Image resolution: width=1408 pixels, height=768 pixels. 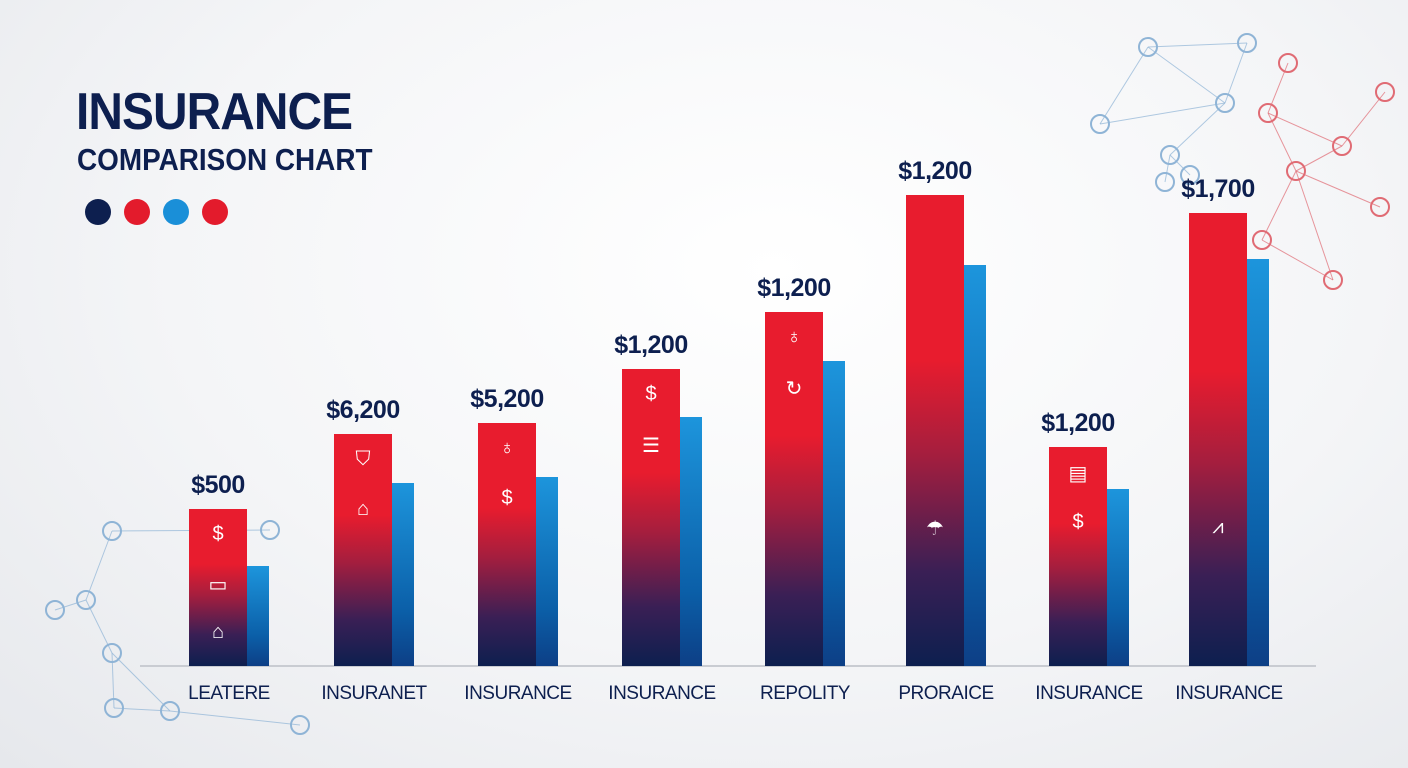 I want to click on wallet-icon: ▭, so click(x=218, y=585).